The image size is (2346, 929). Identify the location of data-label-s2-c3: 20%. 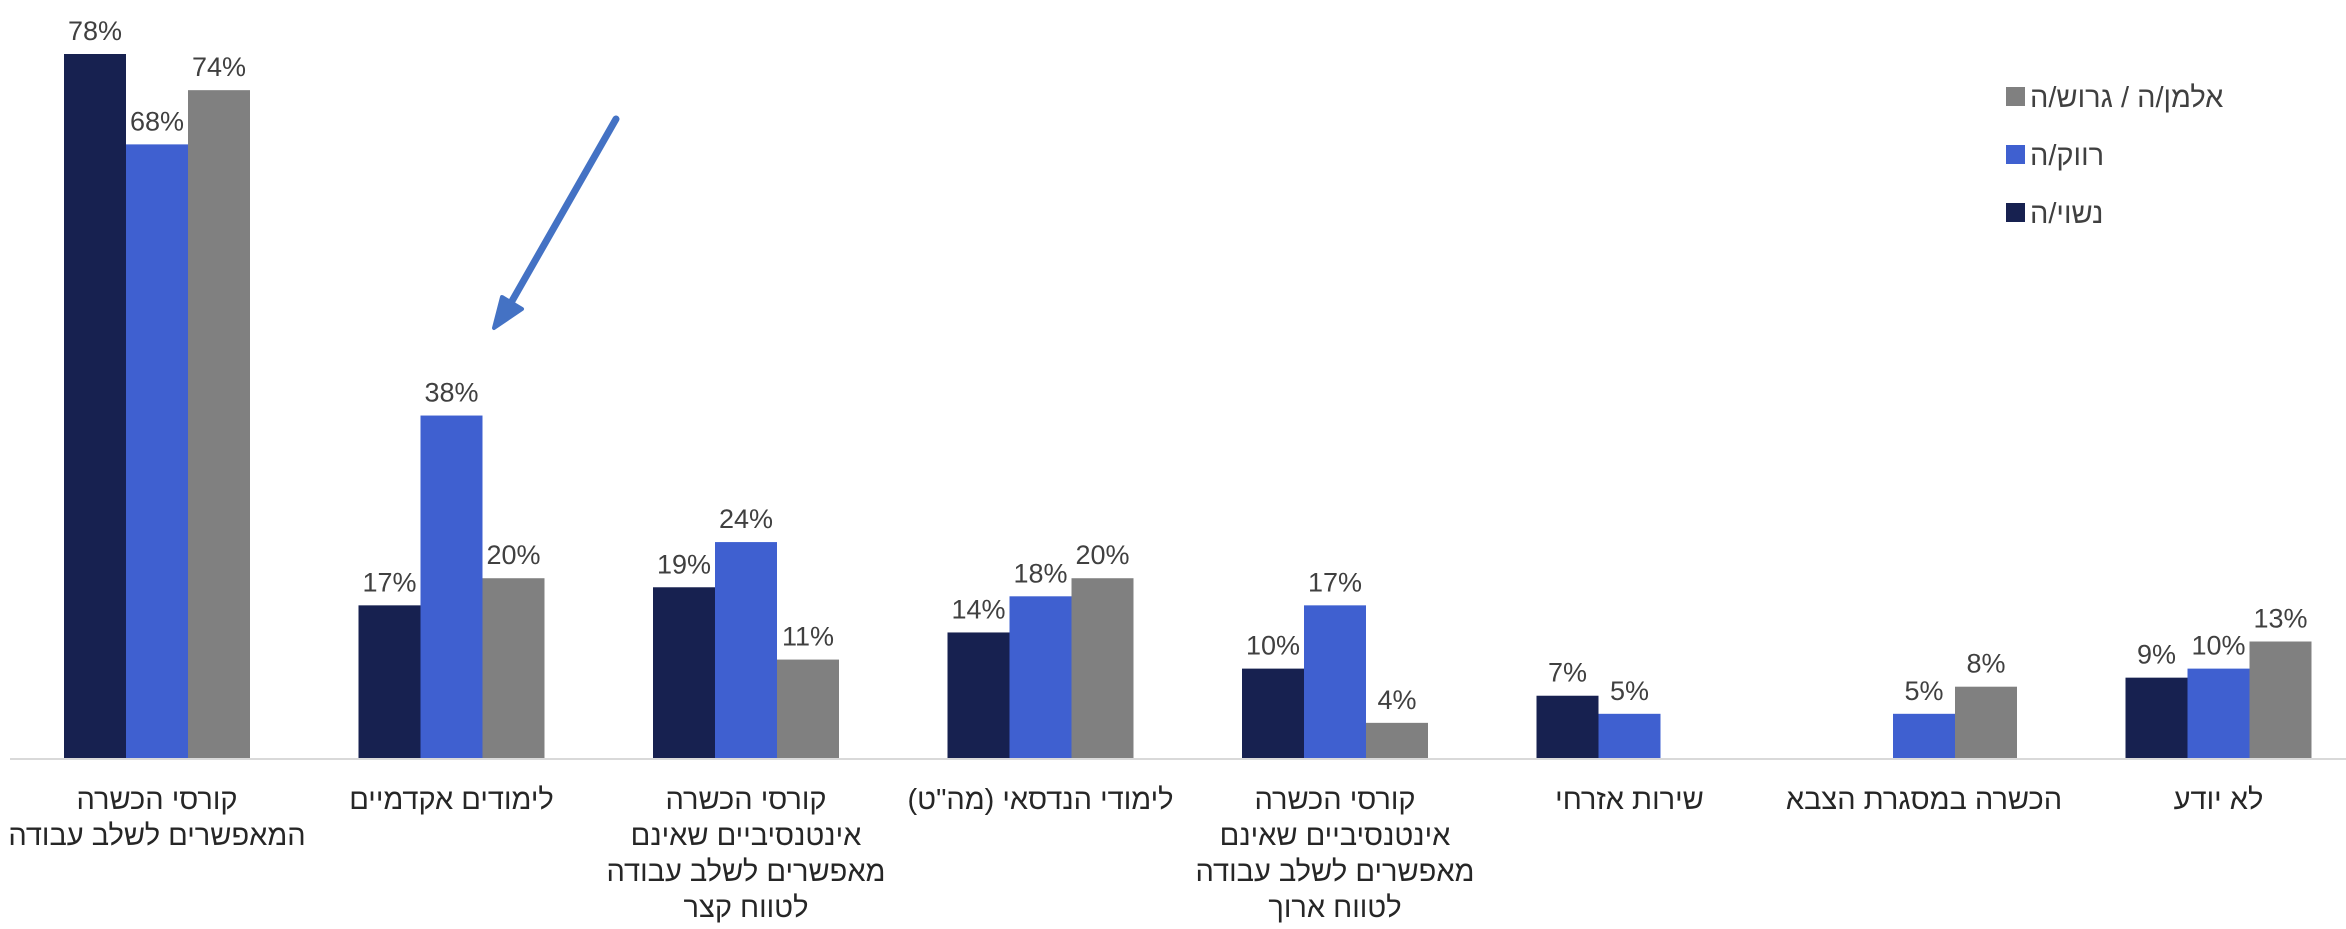
(1102, 555).